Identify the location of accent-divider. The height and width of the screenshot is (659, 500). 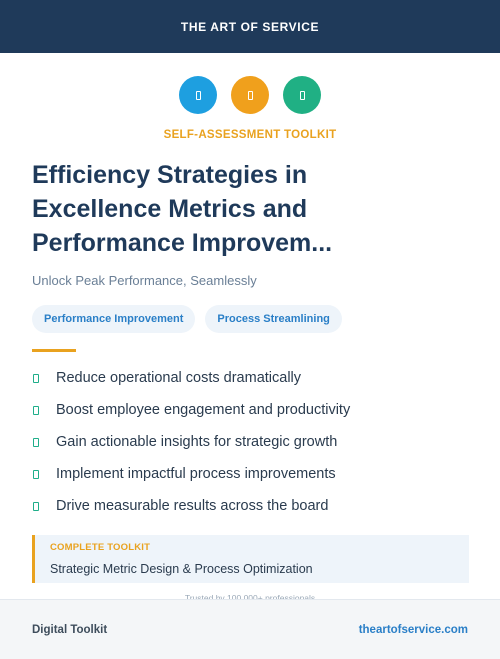
(54, 350).